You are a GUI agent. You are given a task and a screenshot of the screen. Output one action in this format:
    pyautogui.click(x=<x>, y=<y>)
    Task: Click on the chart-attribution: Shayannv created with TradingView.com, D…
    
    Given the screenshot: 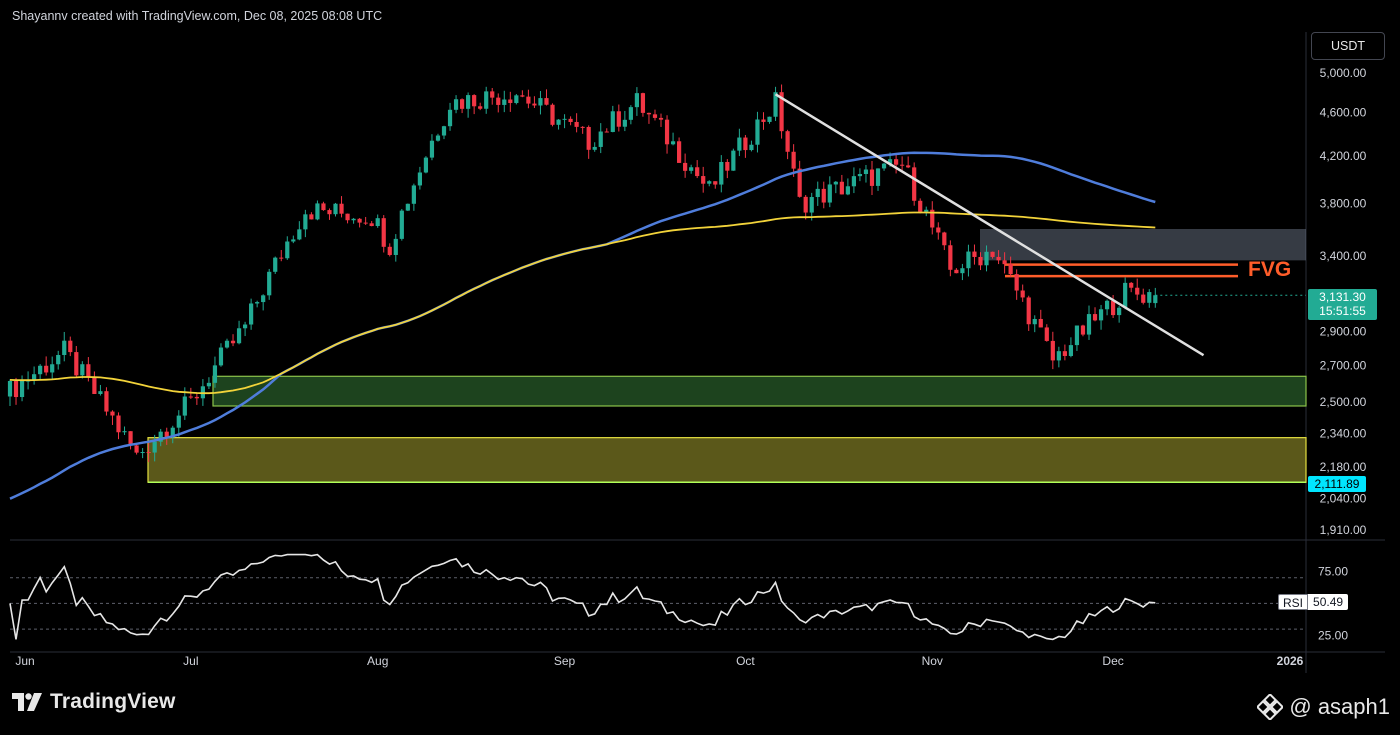 What is the action you would take?
    pyautogui.click(x=197, y=16)
    